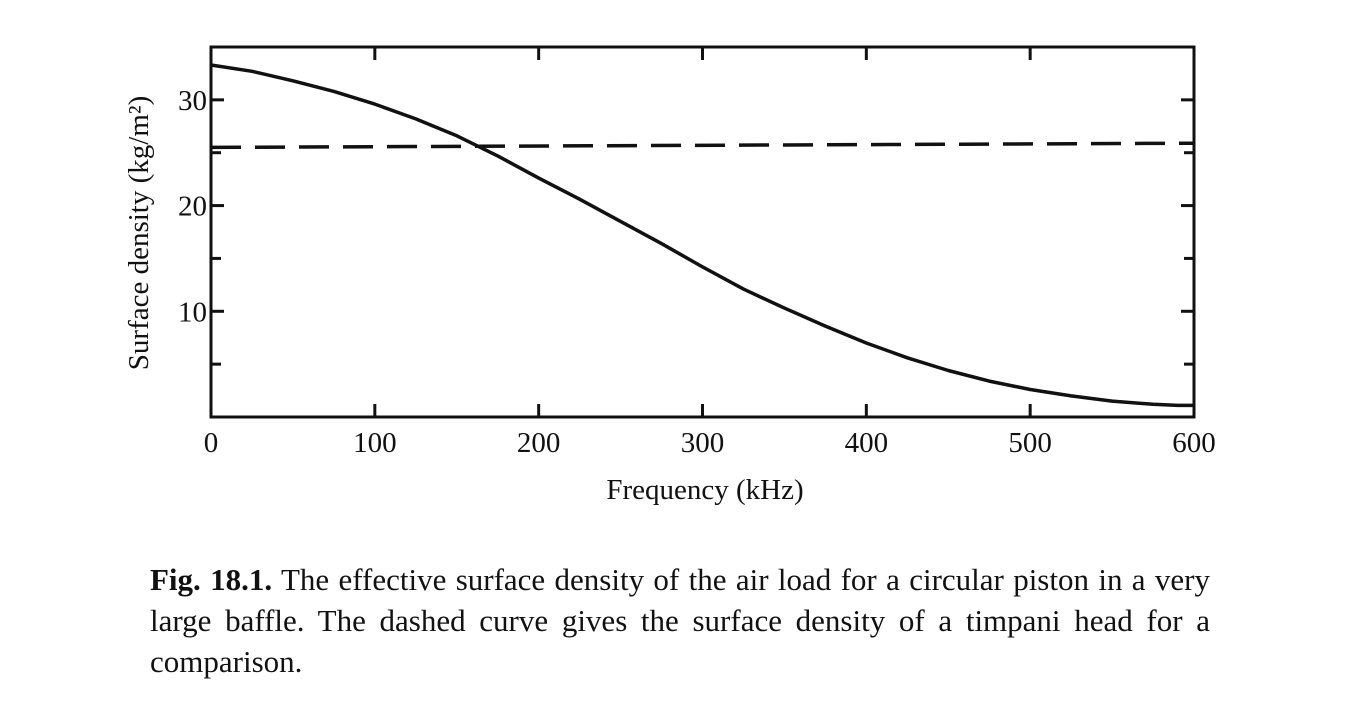 The width and height of the screenshot is (1367, 707). Describe the element at coordinates (211, 443) in the screenshot. I see `x-tick-label: 0` at that location.